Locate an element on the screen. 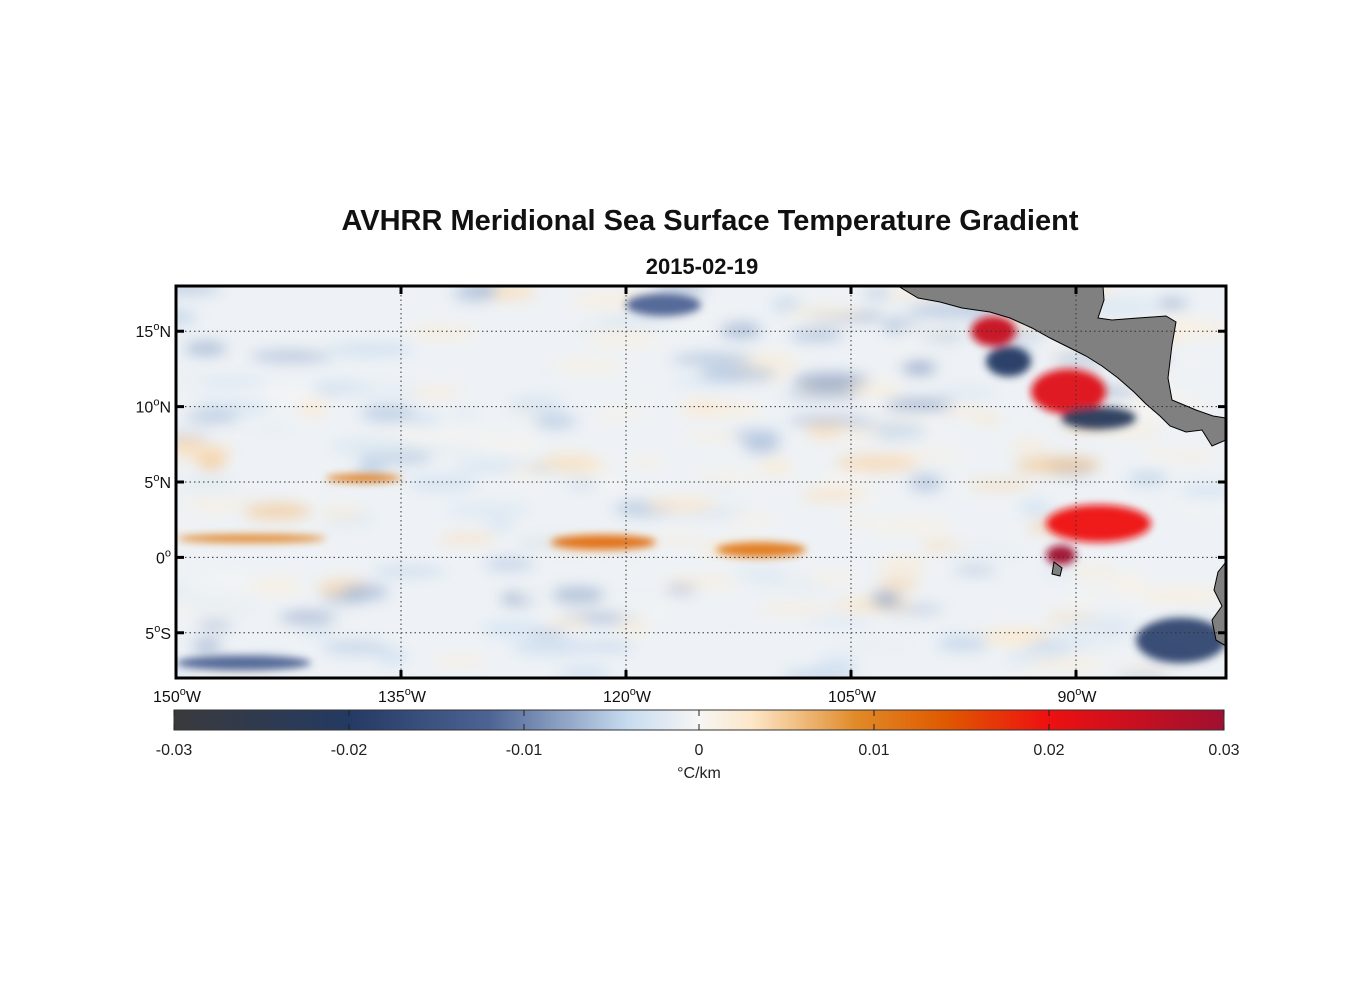  lat-tick-label: 0o is located at coordinates (163, 557).